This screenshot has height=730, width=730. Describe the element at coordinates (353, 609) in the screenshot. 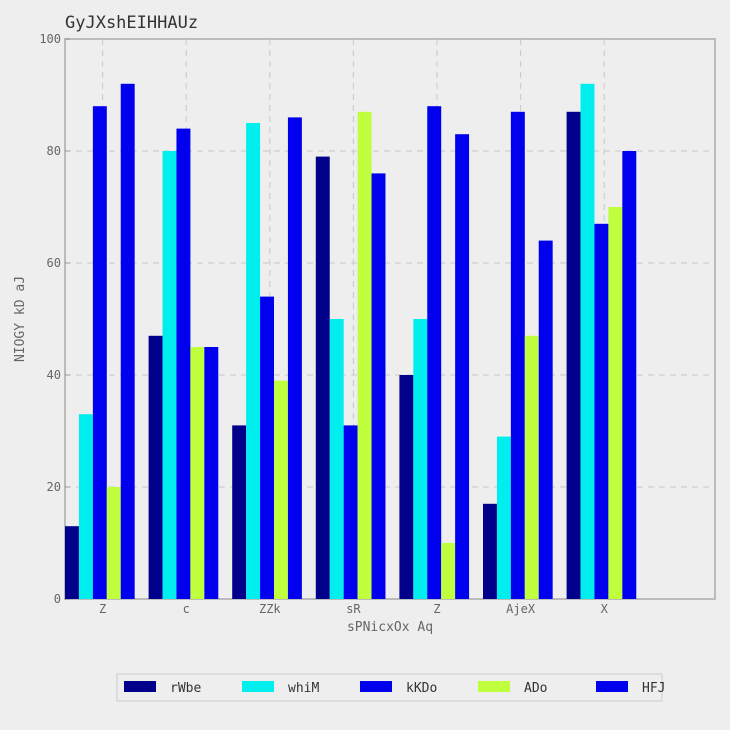

I see `x-tick-label: sR` at that location.